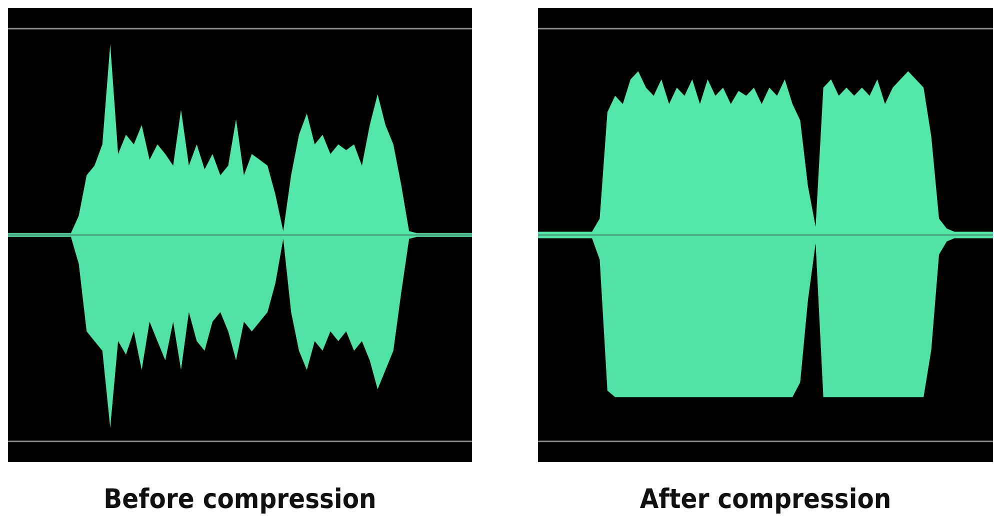 The image size is (994, 524). What do you see at coordinates (240, 499) in the screenshot?
I see `text: Before compression` at bounding box center [240, 499].